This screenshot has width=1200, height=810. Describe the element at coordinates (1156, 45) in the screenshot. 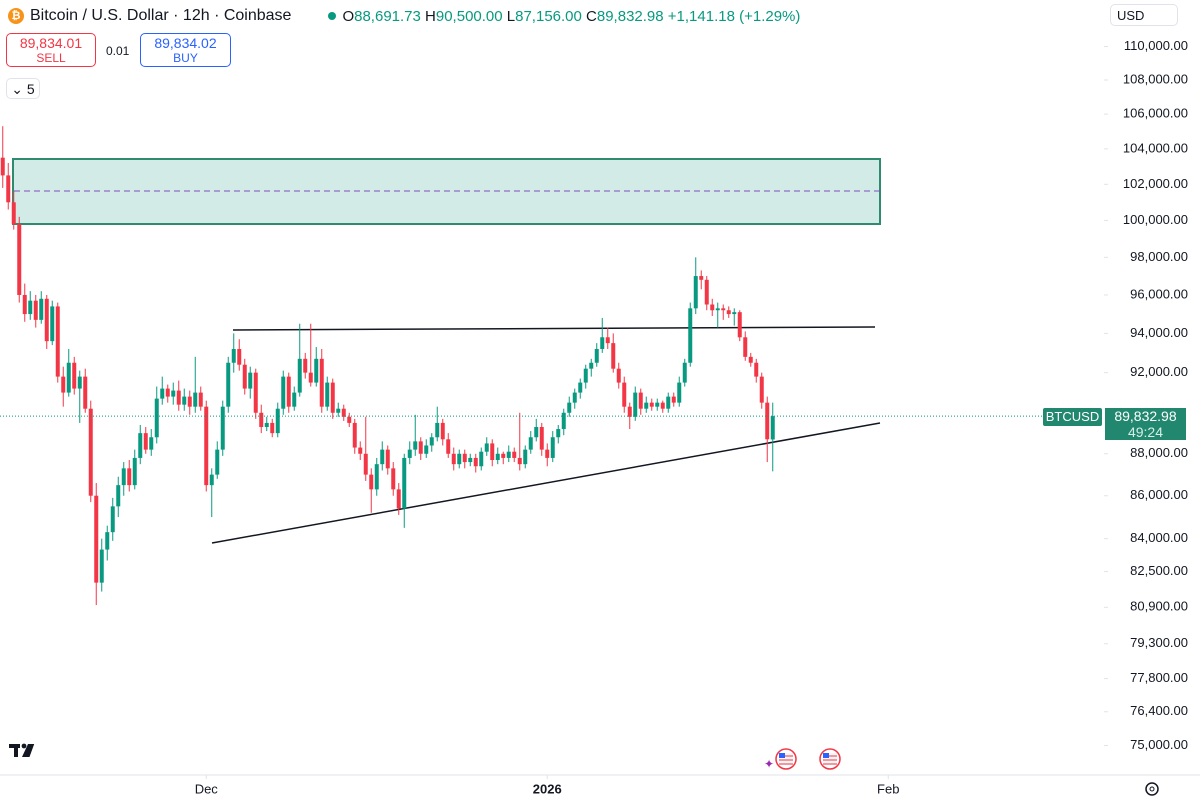

I see `y-tick-label: 110,000.00` at that location.